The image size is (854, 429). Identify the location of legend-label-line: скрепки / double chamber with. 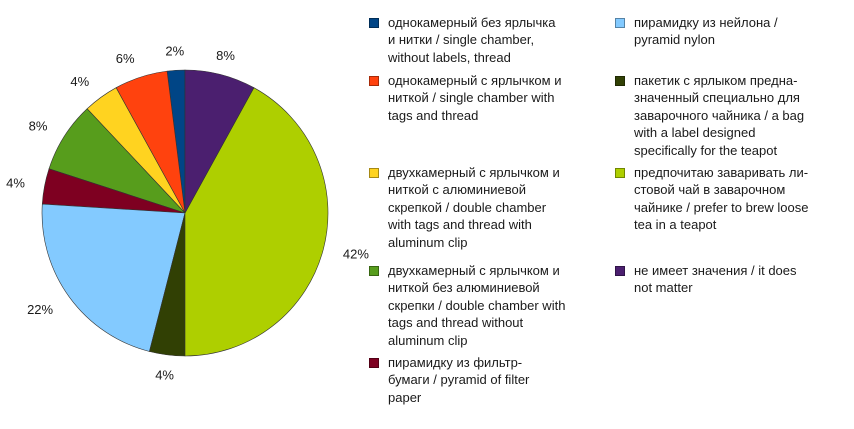
(477, 305).